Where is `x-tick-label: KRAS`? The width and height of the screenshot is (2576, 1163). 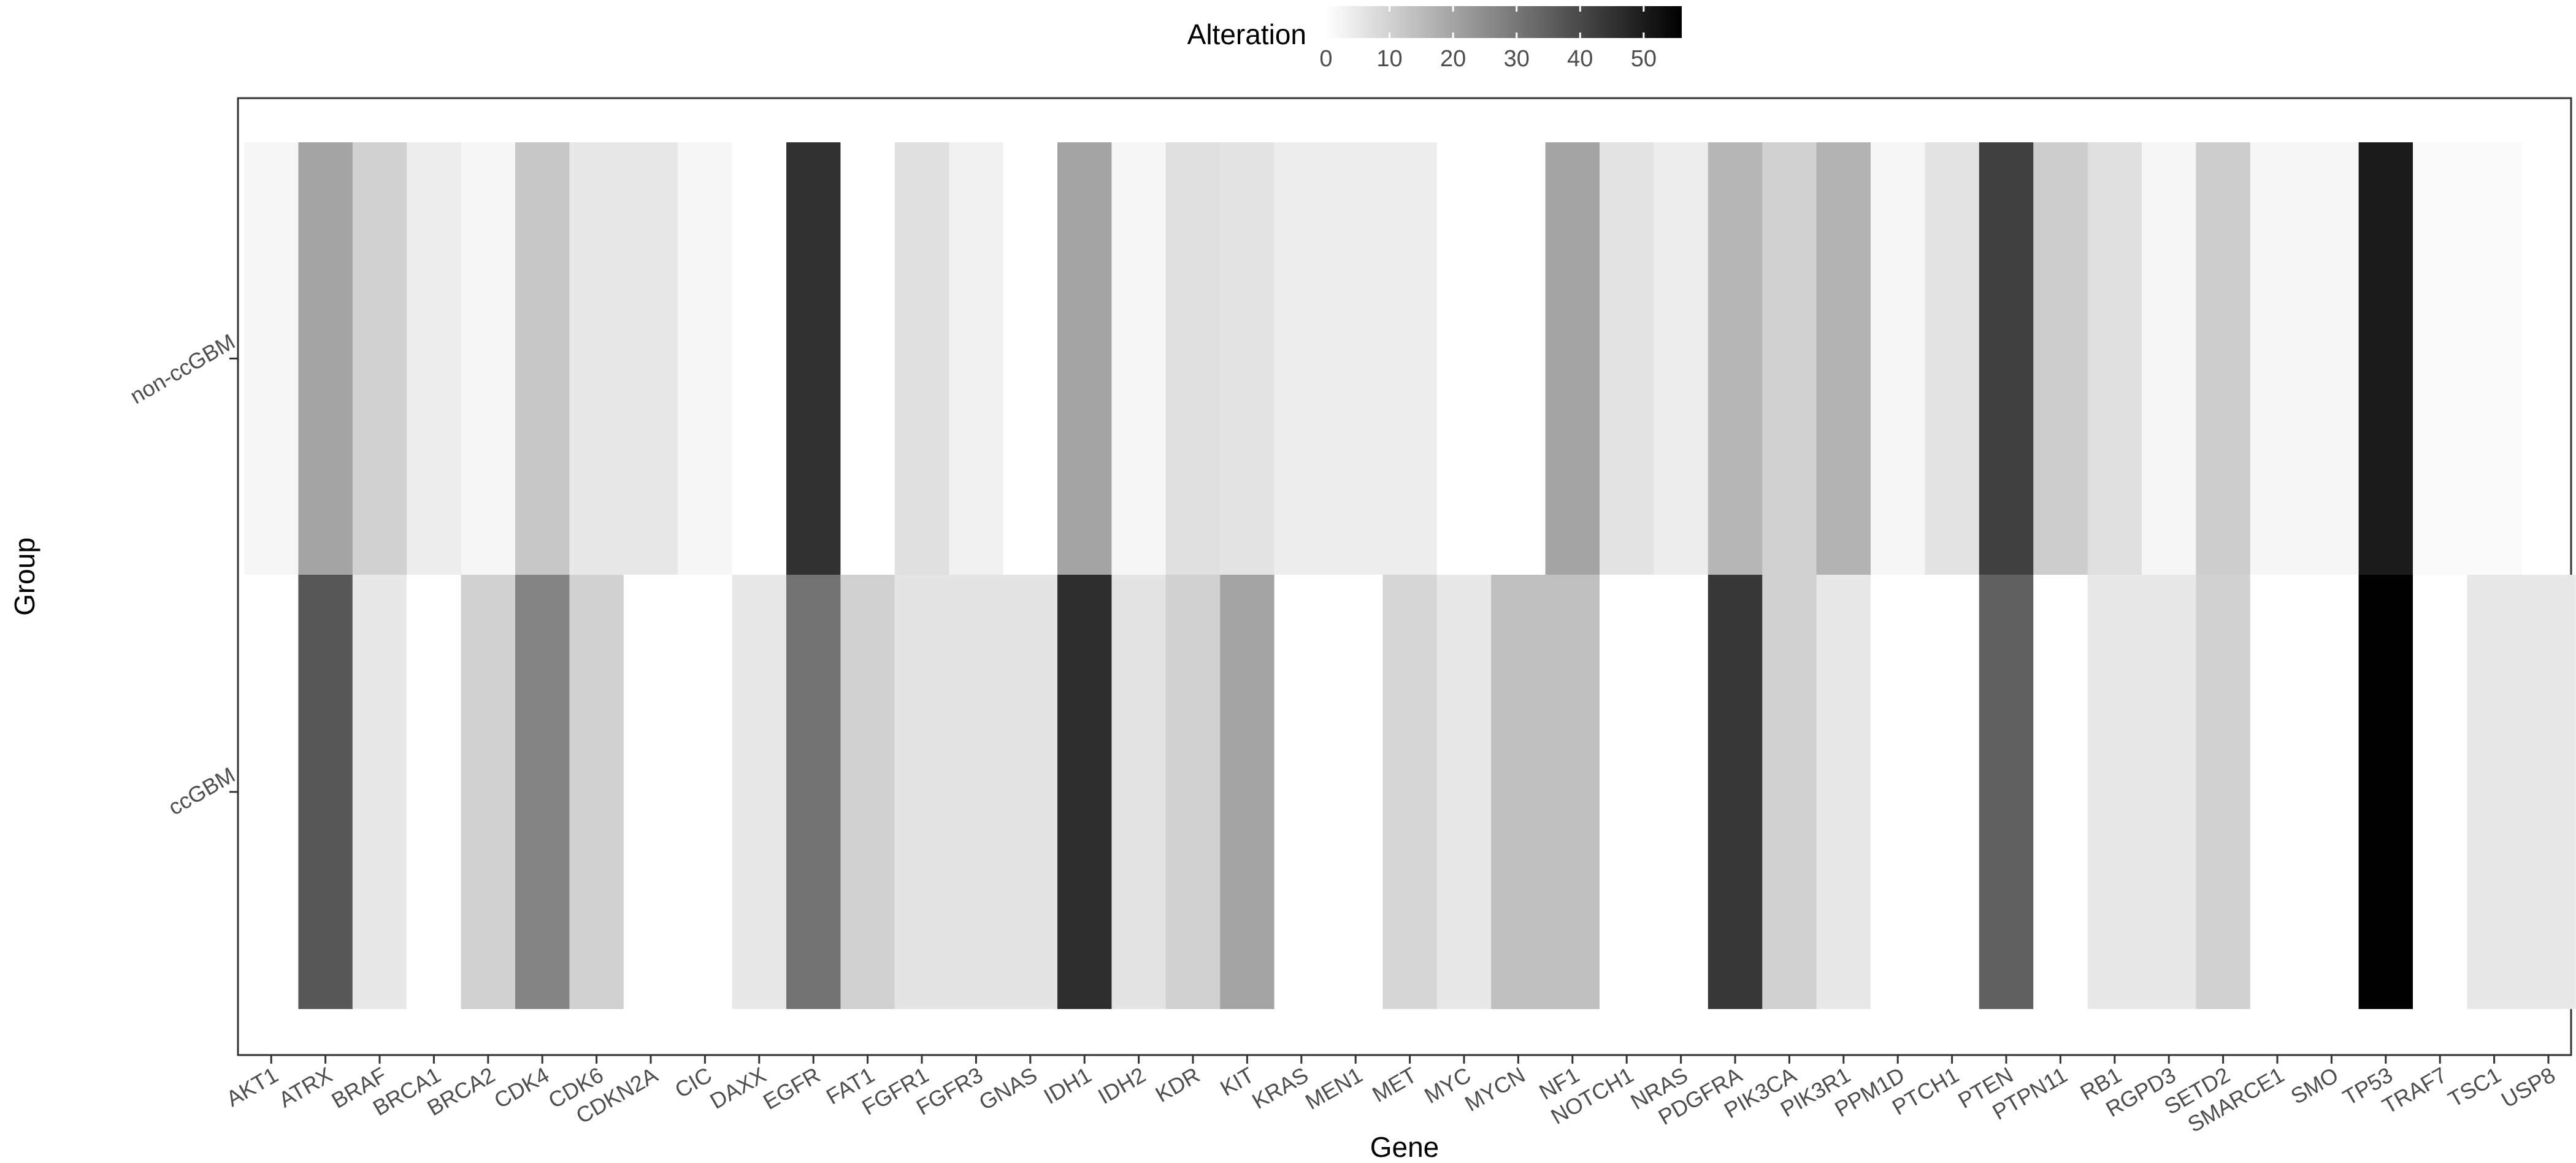 x-tick-label: KRAS is located at coordinates (1280, 1088).